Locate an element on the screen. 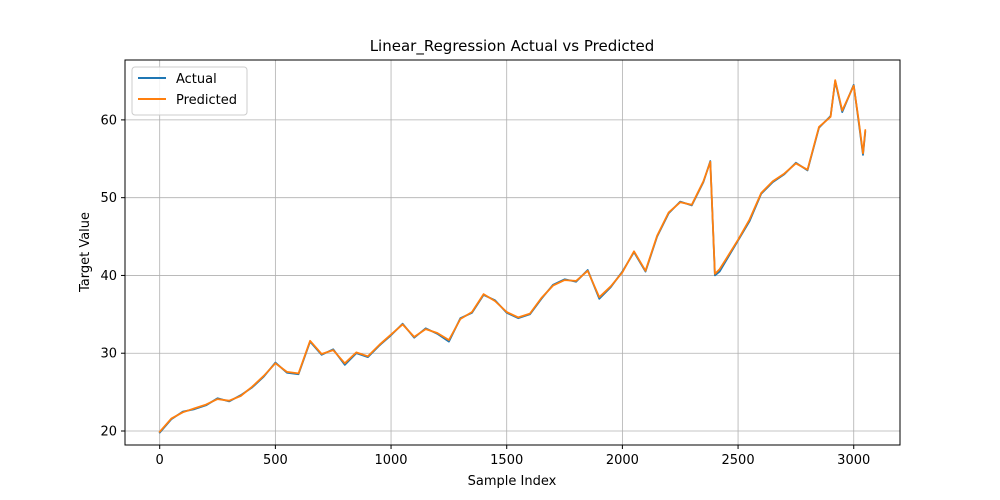 This screenshot has height=500, width=1000. x-tick-label: 3000 is located at coordinates (853, 460).